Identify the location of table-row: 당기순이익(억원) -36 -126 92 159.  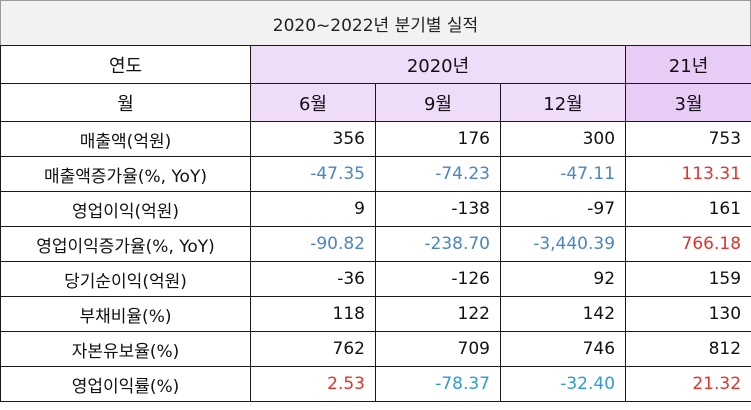
(375, 279).